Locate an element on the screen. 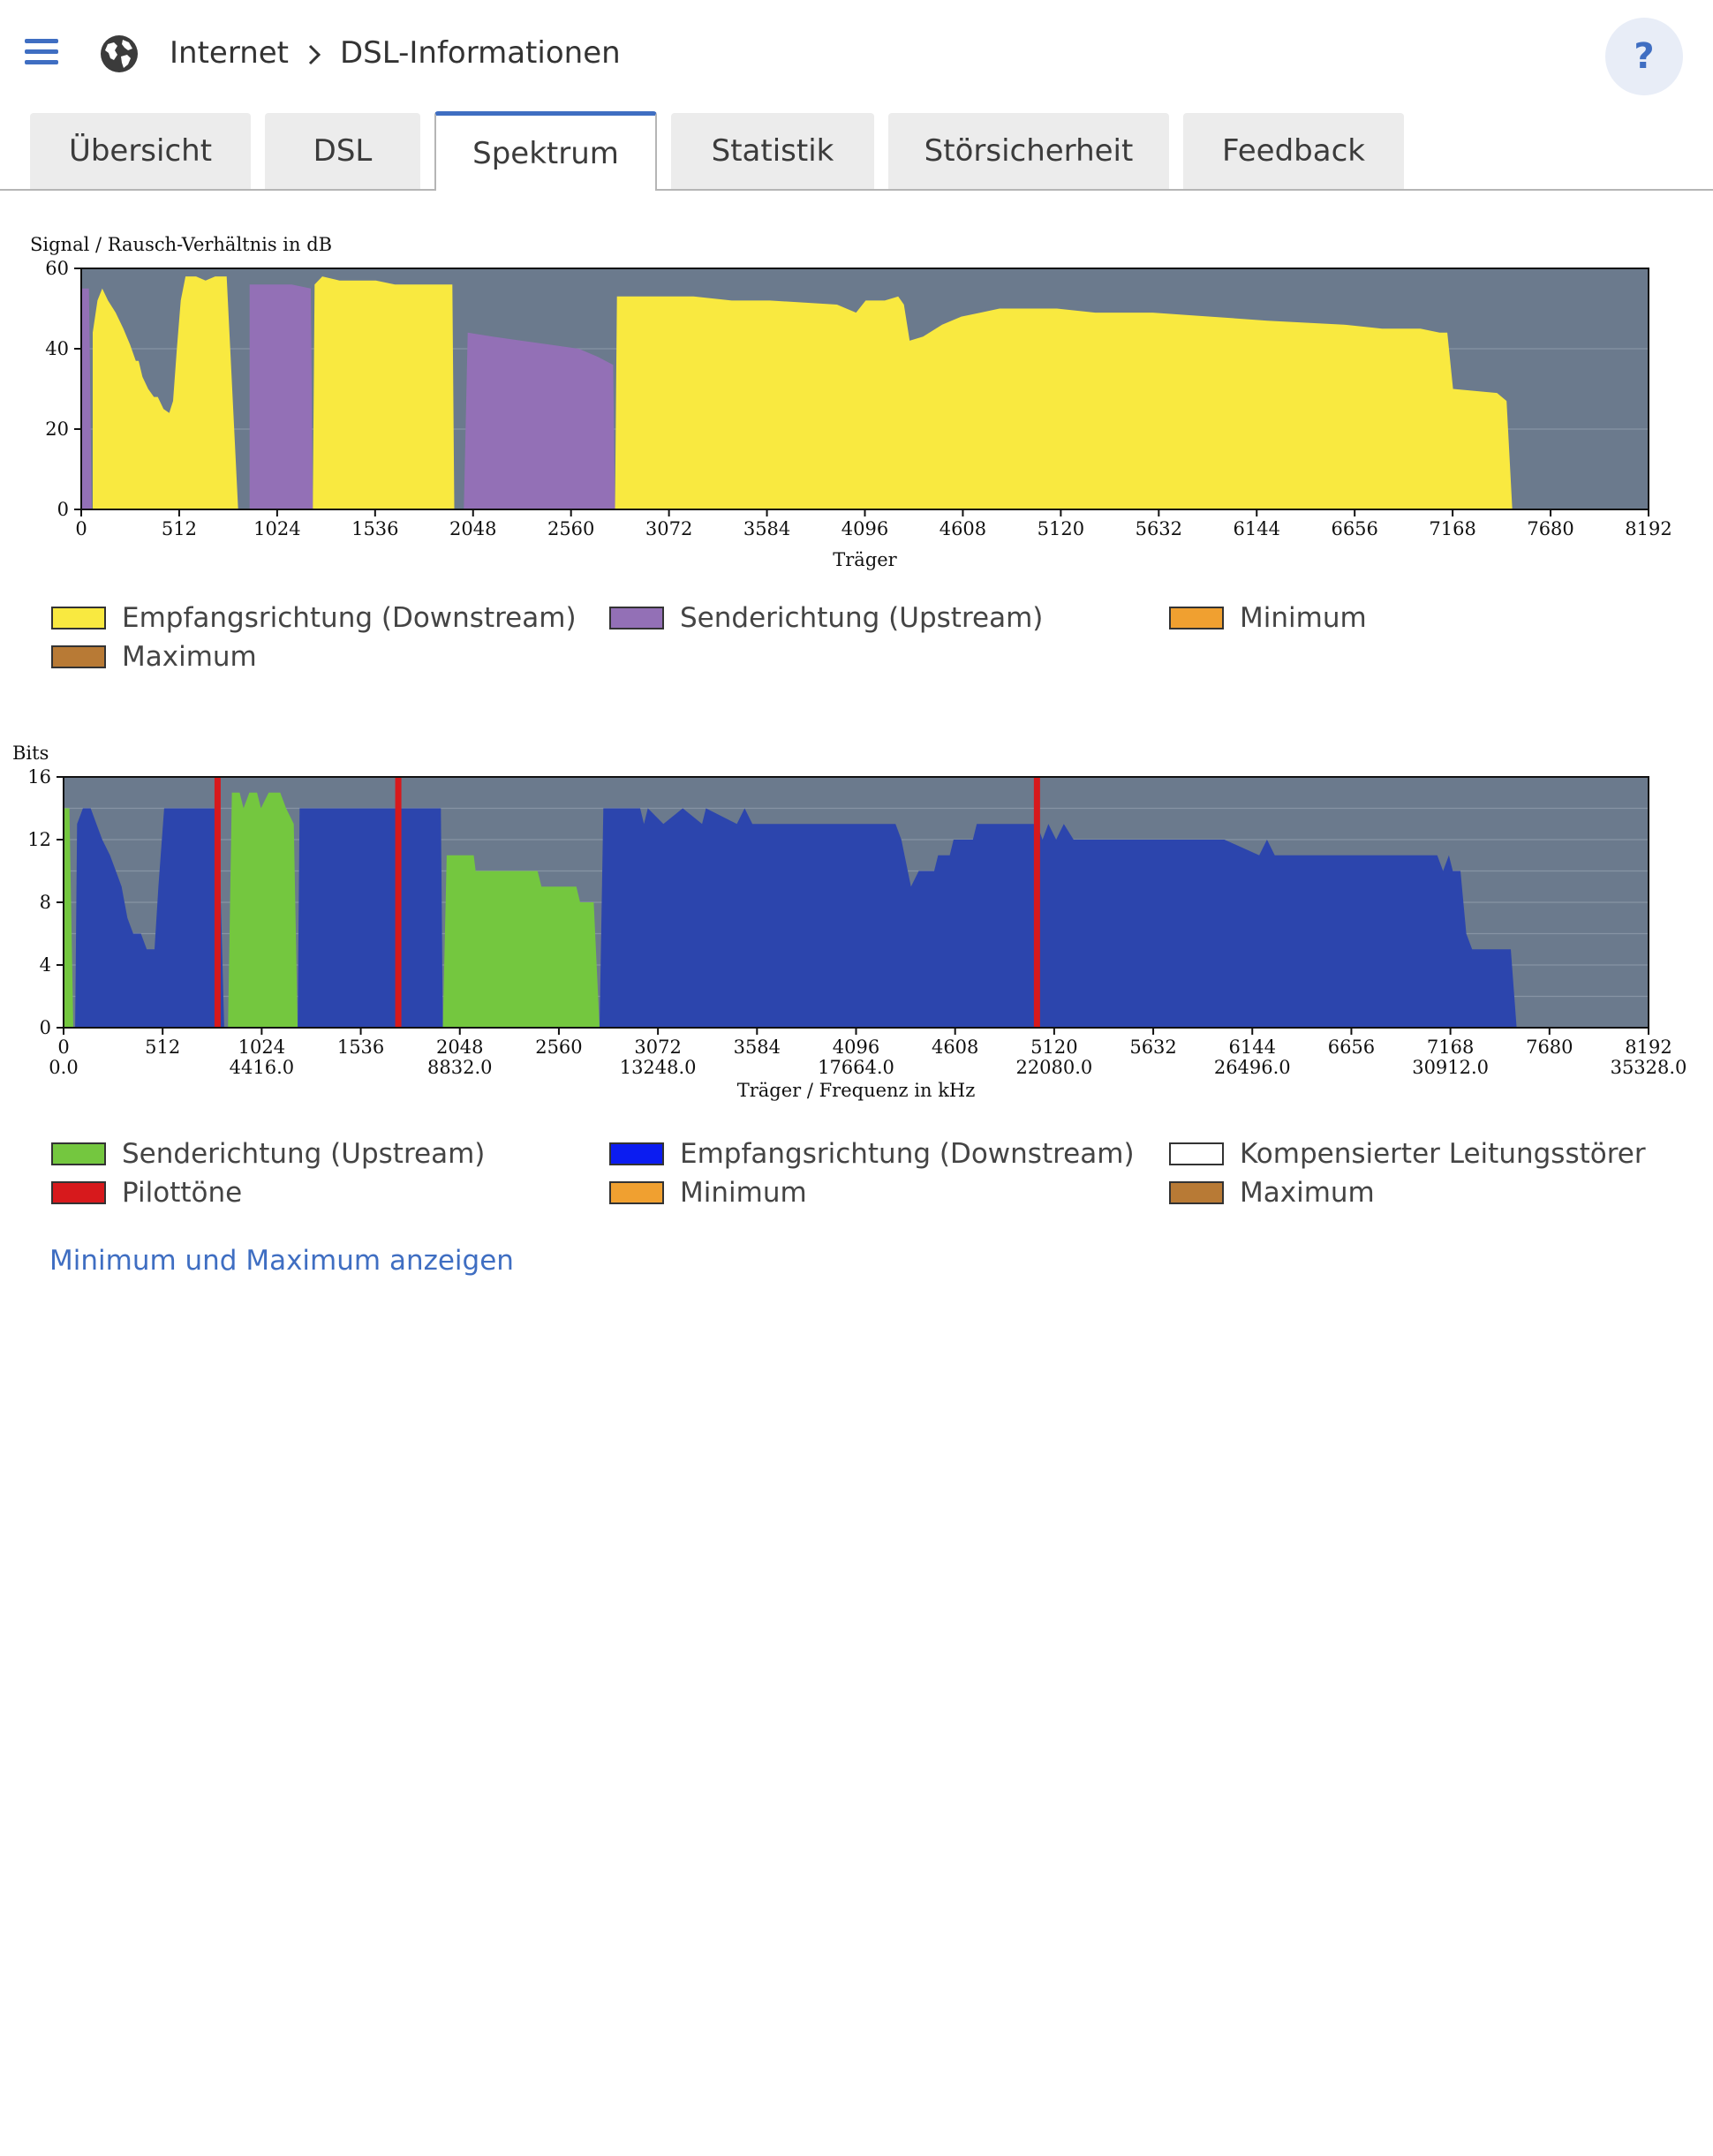  x-tick-khz-label: 0.0 is located at coordinates (63, 1067).